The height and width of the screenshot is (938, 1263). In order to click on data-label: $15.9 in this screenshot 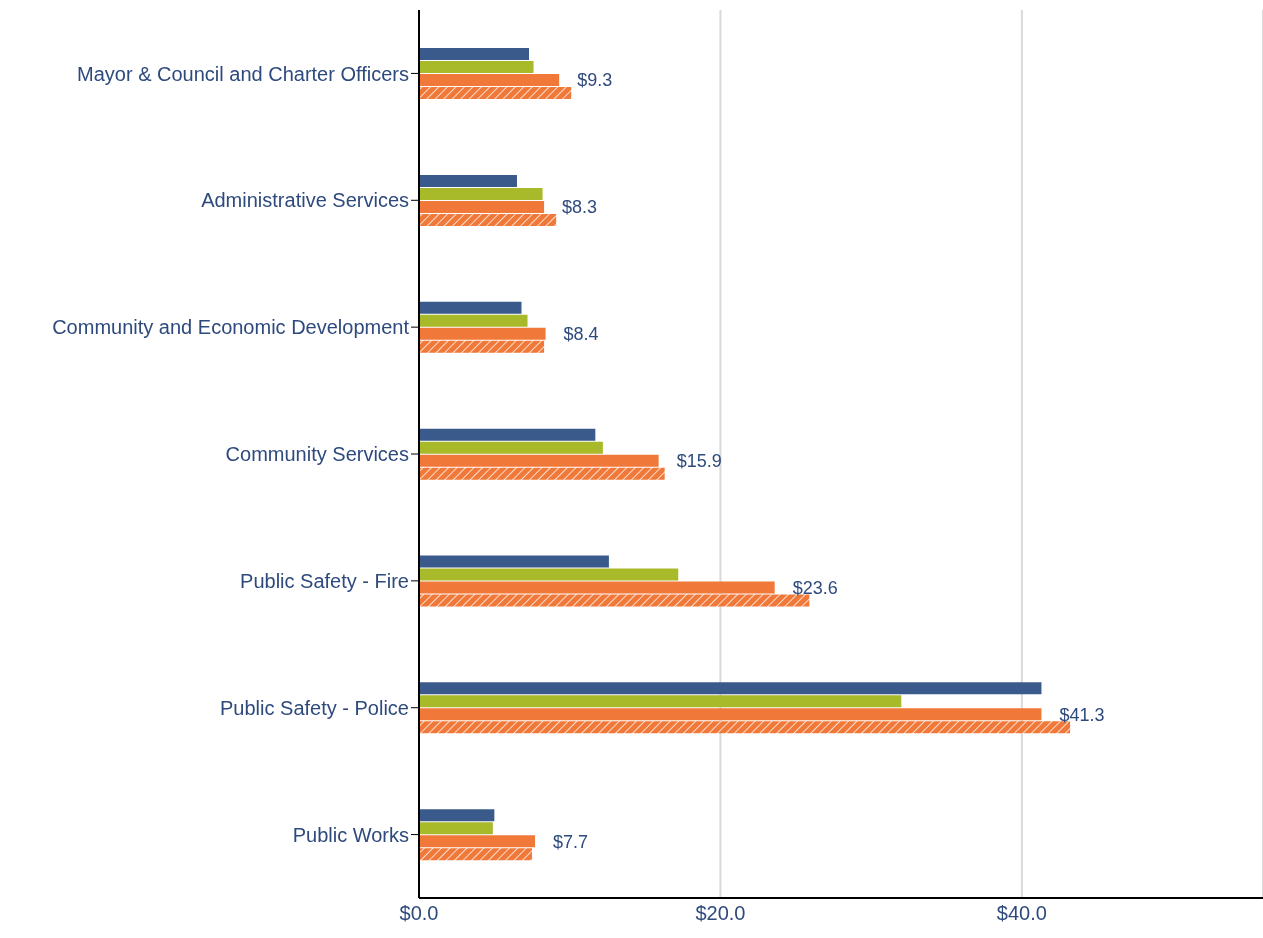, I will do `click(699, 460)`.